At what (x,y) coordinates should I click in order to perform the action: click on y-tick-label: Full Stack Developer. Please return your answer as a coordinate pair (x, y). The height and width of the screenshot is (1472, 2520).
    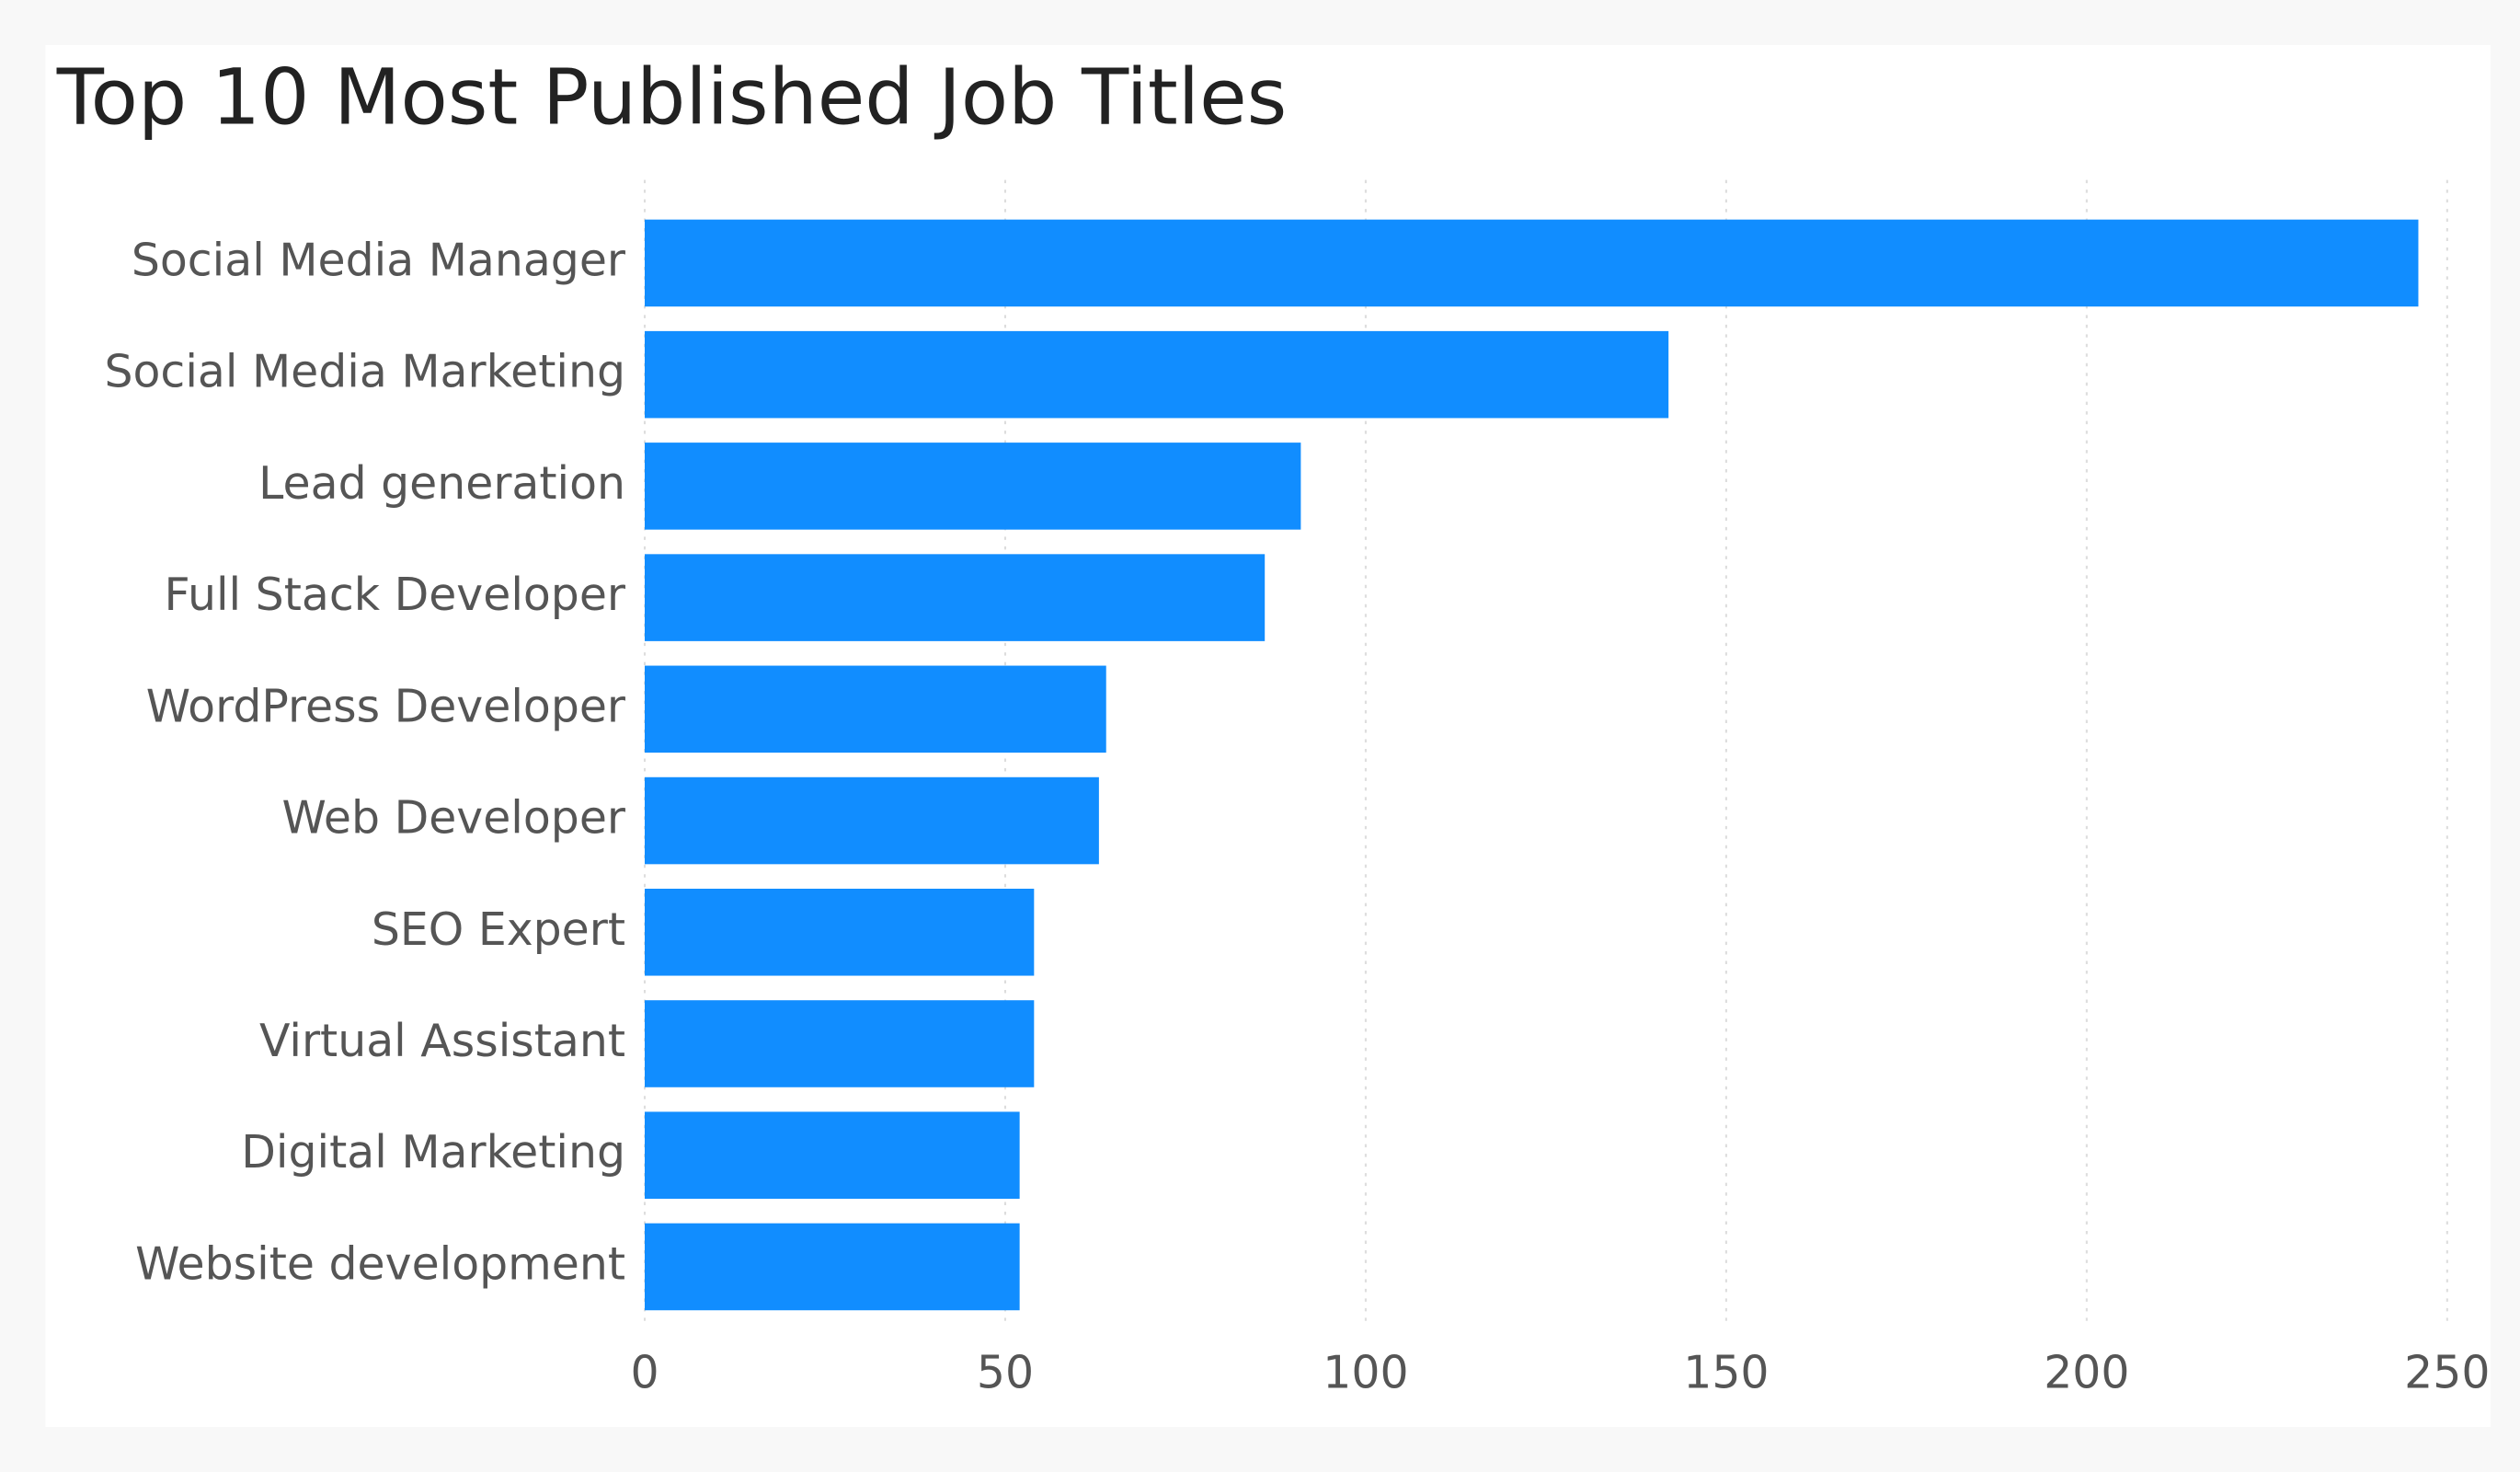
    Looking at the image, I should click on (395, 595).